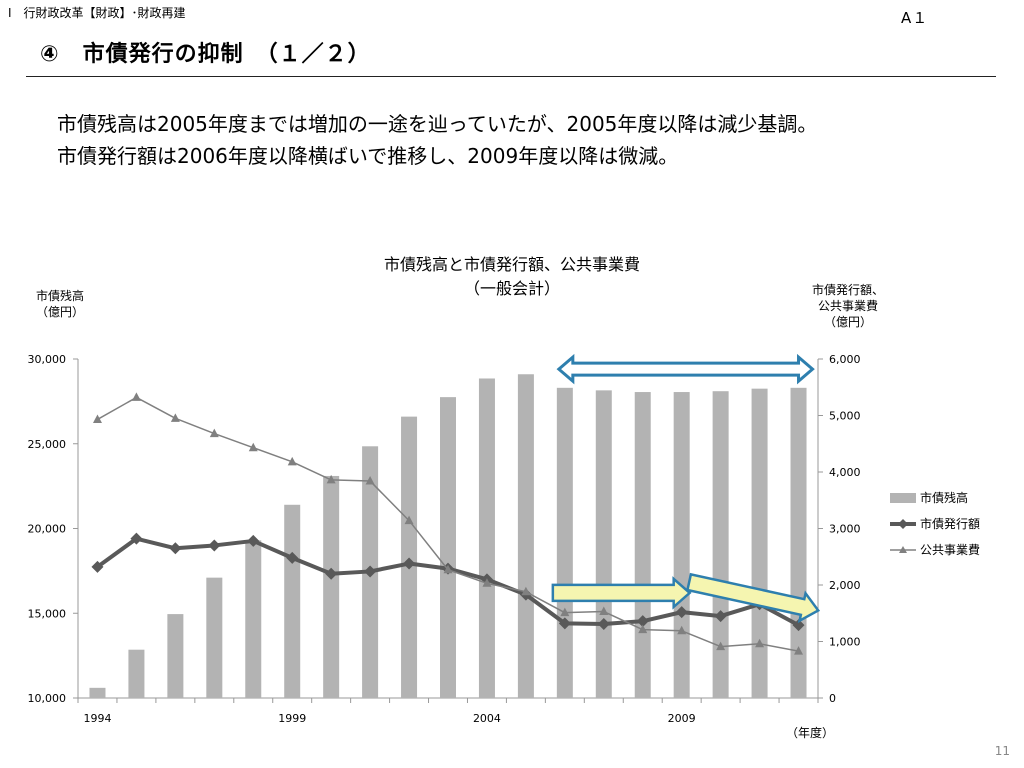 The height and width of the screenshot is (768, 1024). I want to click on x-axis-label: （年度）, so click(810, 732).